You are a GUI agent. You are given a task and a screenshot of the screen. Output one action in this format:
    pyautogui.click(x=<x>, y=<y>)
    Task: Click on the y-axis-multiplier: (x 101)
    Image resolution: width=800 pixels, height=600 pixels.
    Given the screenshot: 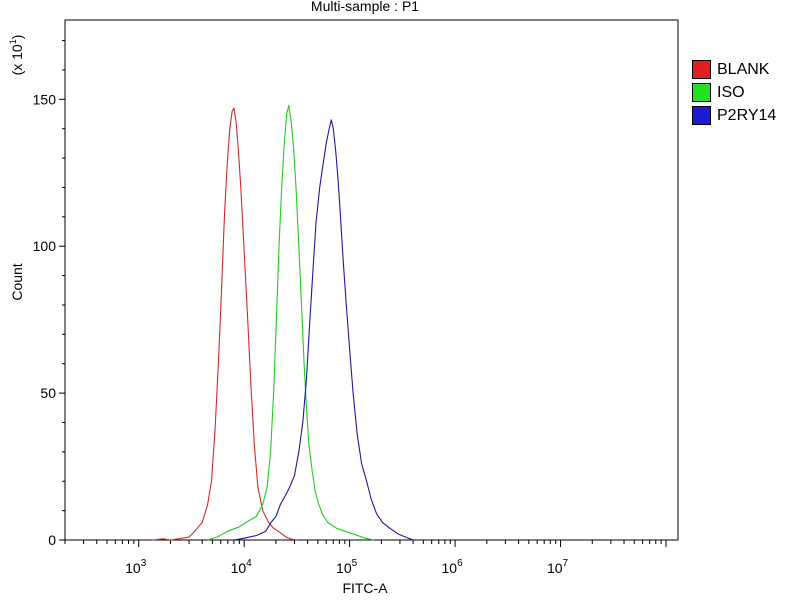 What is the action you would take?
    pyautogui.click(x=16, y=55)
    